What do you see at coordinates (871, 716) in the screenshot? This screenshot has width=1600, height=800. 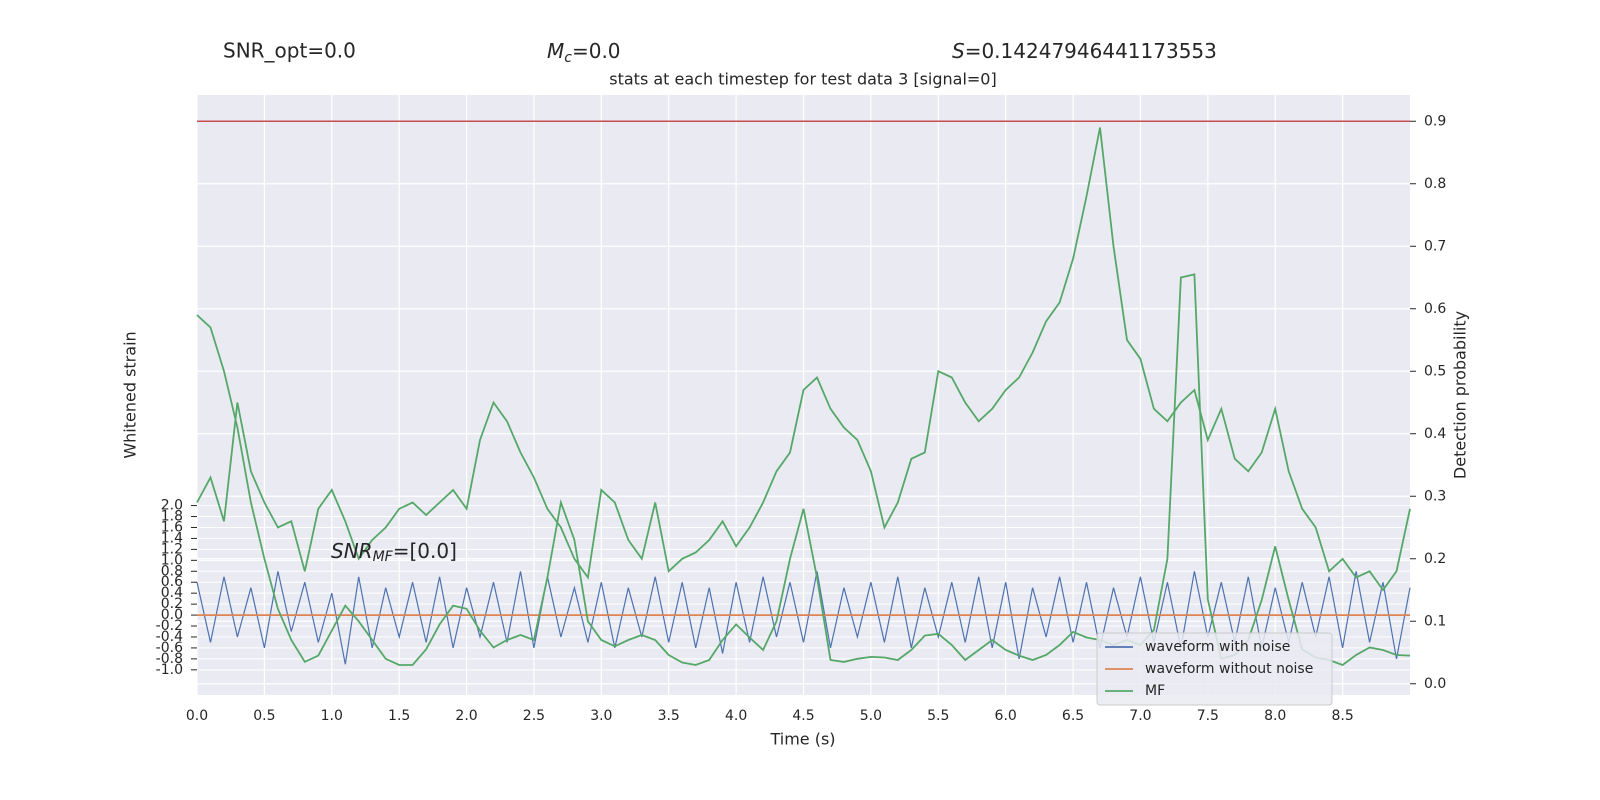 I see `x-tick-label: 5.0` at bounding box center [871, 716].